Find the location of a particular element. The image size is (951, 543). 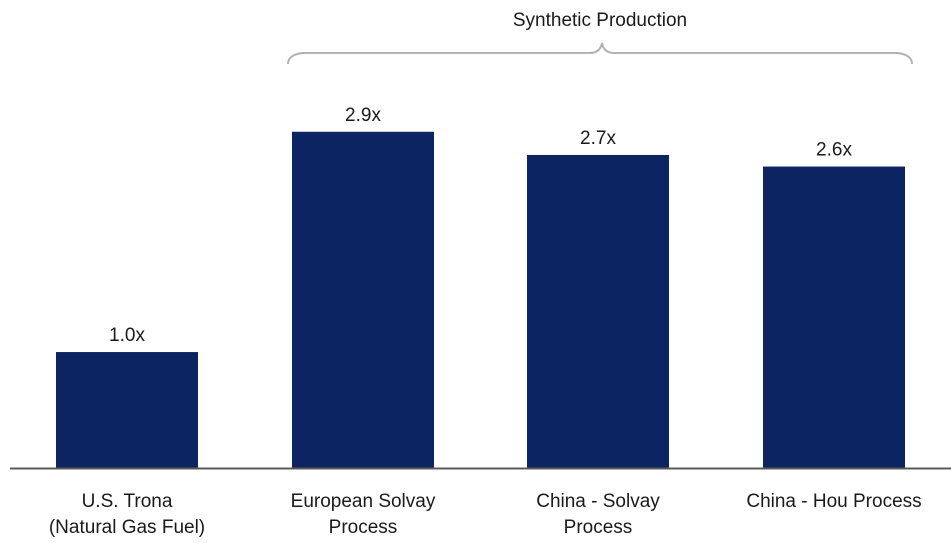

data-label-3: 2.7x is located at coordinates (598, 138).